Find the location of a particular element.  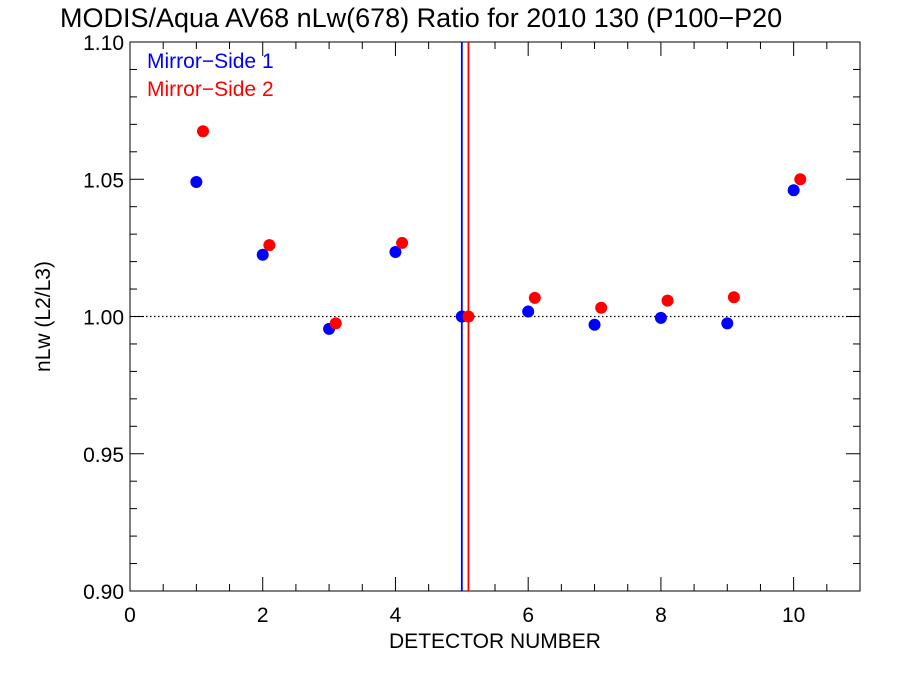

x-tick-labels: 0 2 4 6 8 10 is located at coordinates (464, 615).